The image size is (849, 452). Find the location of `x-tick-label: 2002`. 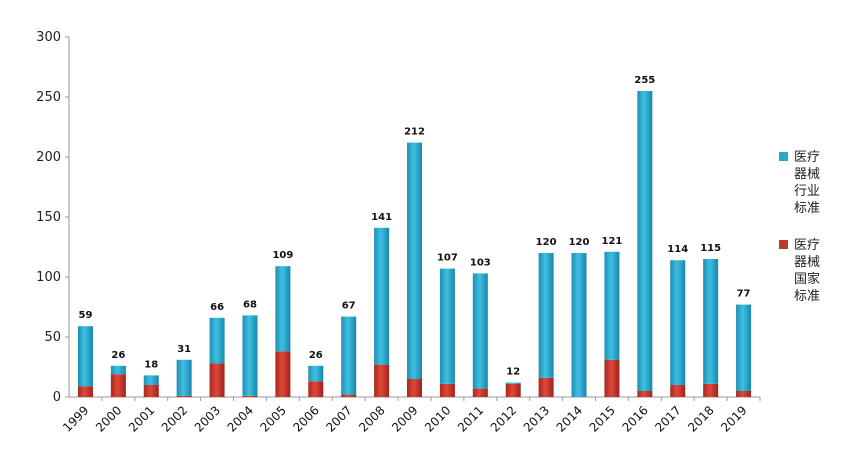

x-tick-label: 2002 is located at coordinates (174, 418).